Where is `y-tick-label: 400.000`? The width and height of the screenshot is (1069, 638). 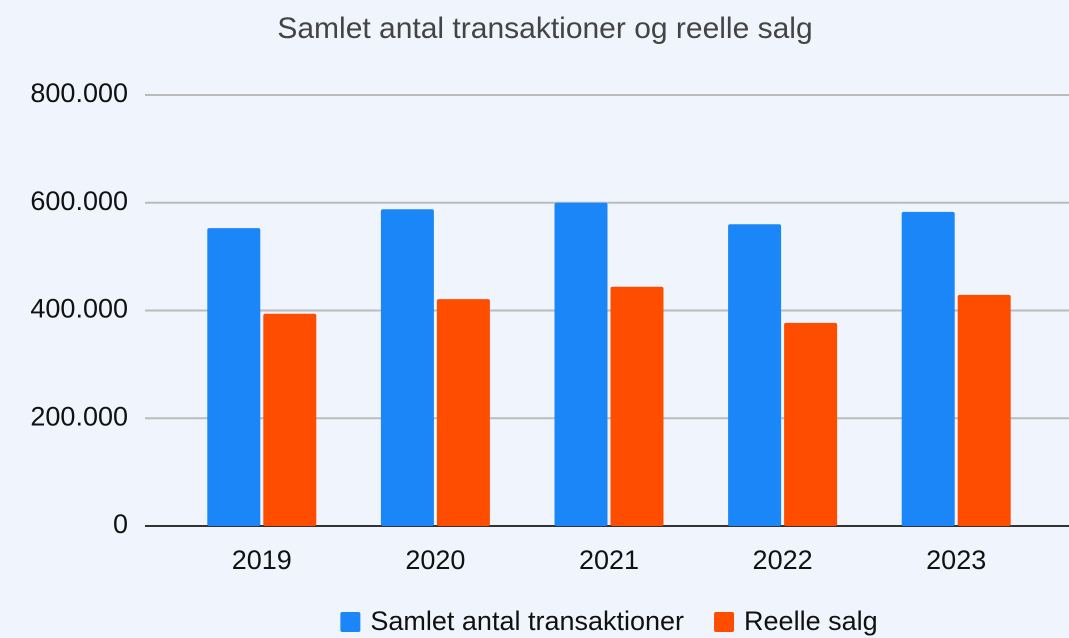
y-tick-label: 400.000 is located at coordinates (79, 309).